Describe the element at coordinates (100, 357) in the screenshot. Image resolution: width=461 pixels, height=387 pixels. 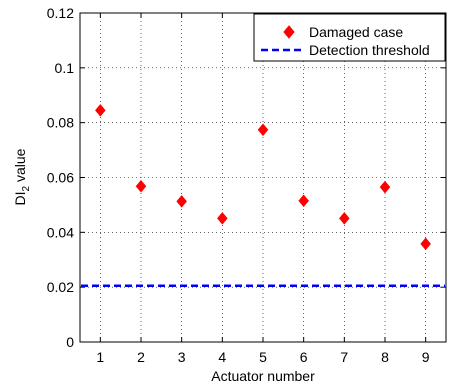
I see `x-tick-label: 1` at that location.